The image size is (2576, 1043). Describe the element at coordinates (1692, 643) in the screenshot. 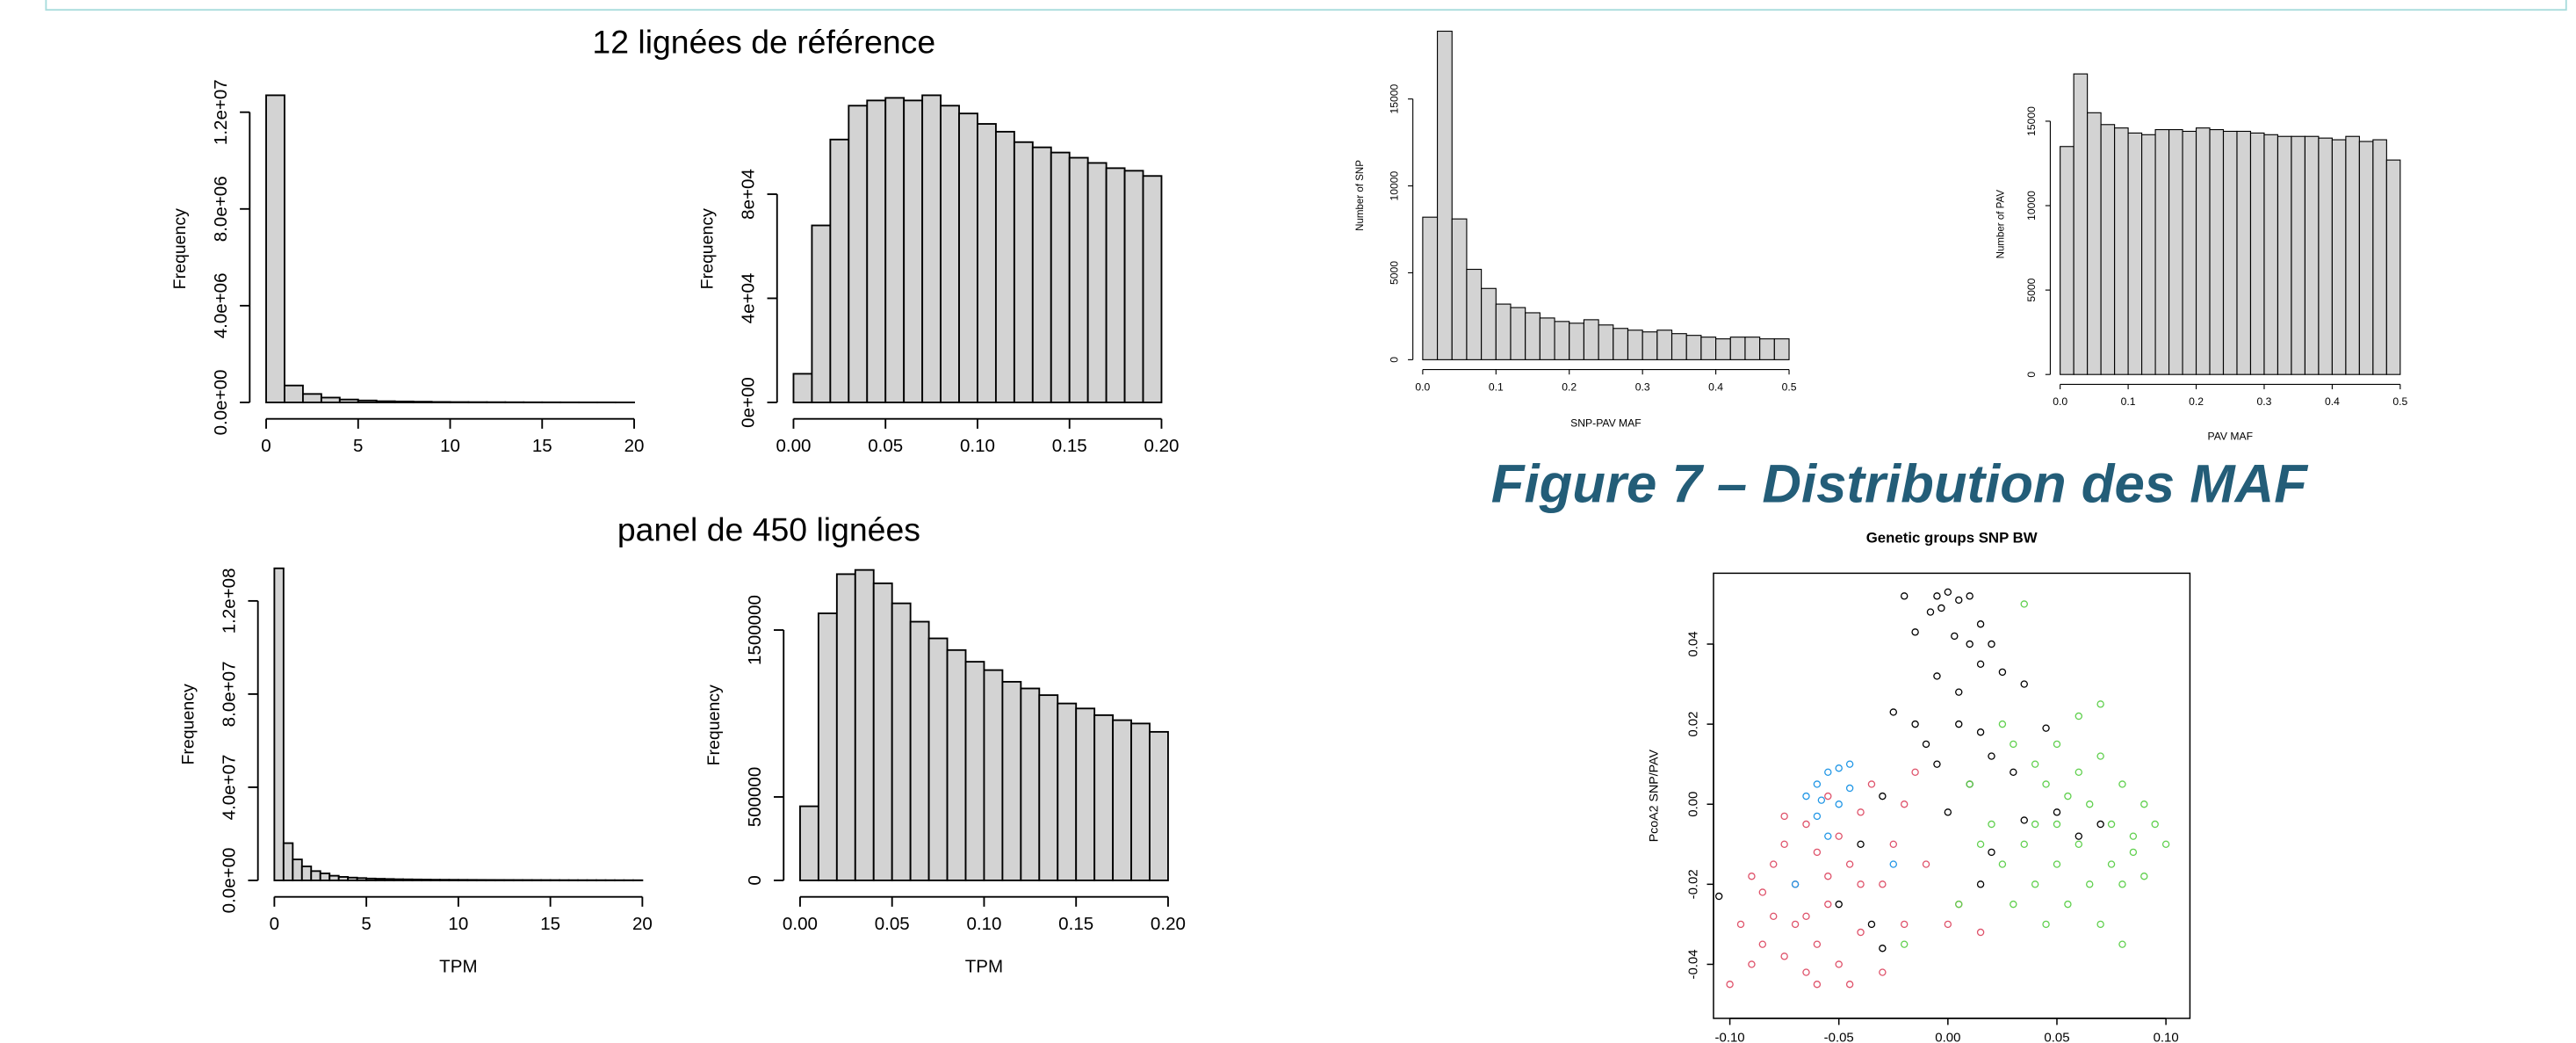

I see `y-tick-label: 0.04` at that location.